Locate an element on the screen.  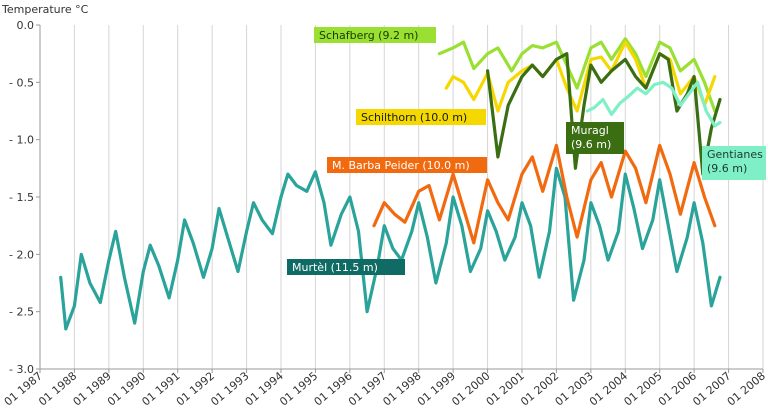
series-label-5: Gentianes (9.6 m) is located at coordinates (735, 161).